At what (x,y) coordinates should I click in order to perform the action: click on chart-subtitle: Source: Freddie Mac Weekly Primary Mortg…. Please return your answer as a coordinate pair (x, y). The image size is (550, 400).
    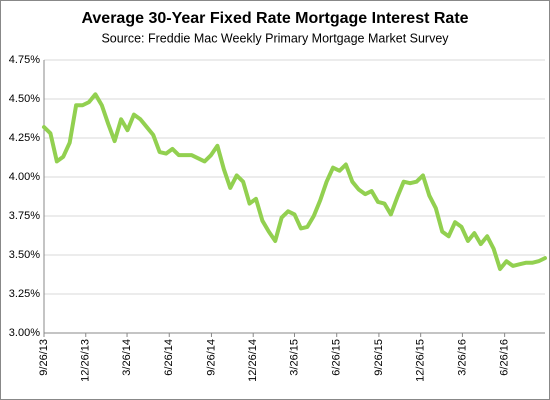
    Looking at the image, I should click on (275, 38).